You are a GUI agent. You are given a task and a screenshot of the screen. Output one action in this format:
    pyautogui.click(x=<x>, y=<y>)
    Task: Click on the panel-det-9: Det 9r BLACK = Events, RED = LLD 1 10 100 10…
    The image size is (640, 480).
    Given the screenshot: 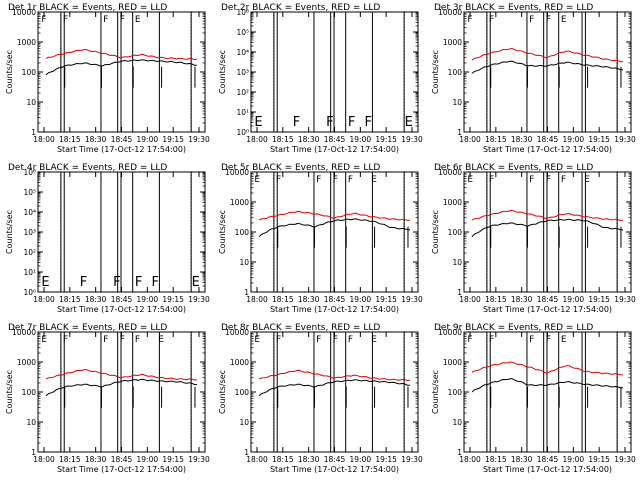 What is the action you would take?
    pyautogui.click(x=533, y=398)
    